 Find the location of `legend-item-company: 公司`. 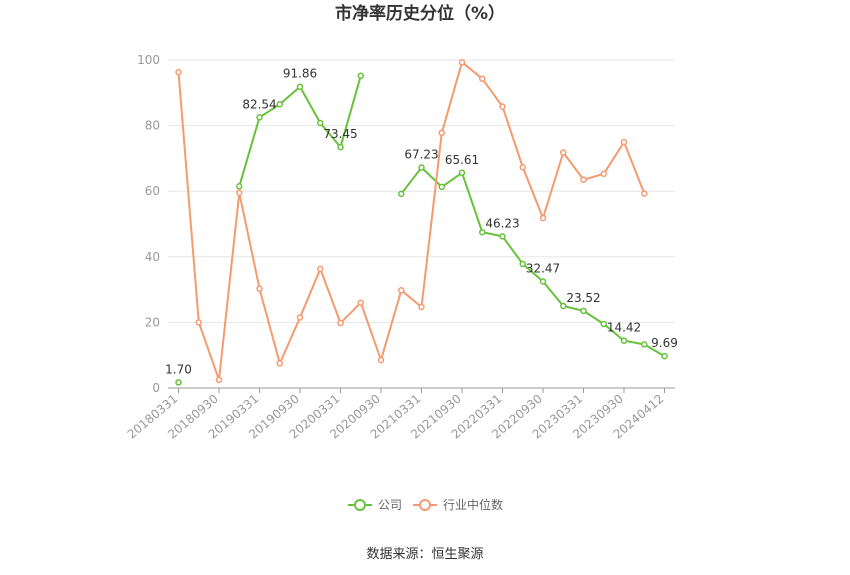

legend-item-company: 公司 is located at coordinates (375, 505).